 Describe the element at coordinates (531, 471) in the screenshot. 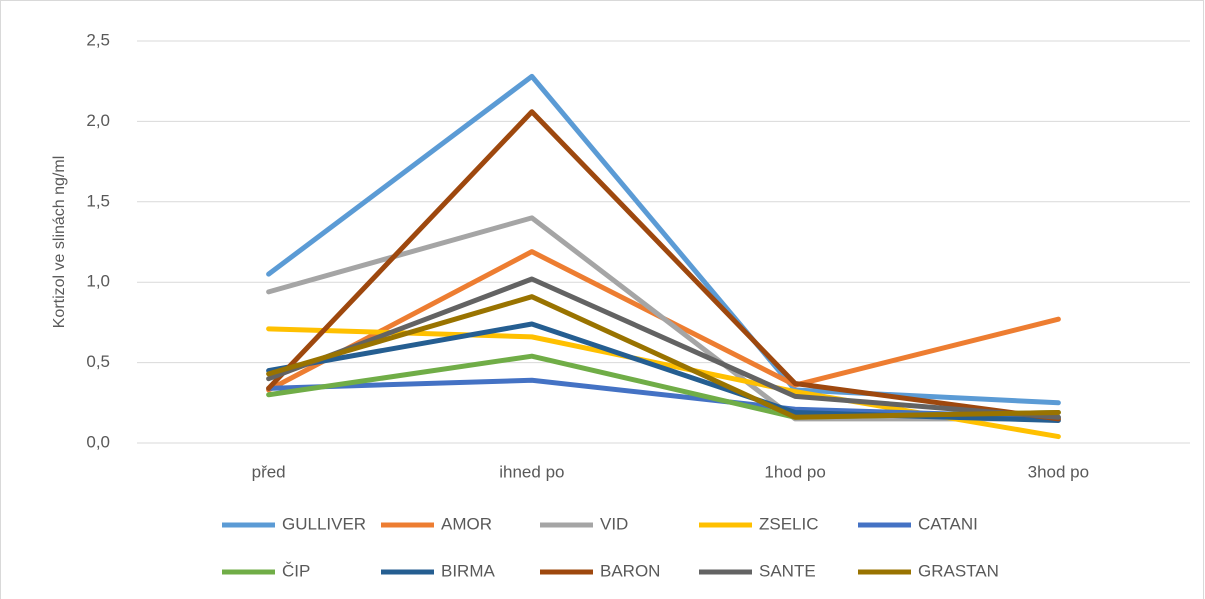

I see `x-tick-label: ihned po` at that location.